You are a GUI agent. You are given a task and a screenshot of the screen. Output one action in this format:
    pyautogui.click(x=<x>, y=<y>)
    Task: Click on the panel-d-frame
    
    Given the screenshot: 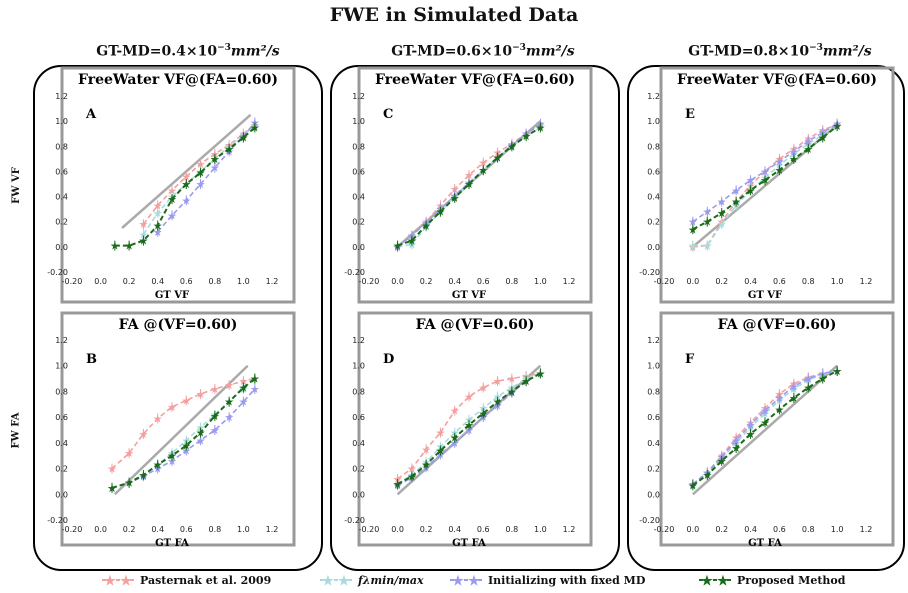 What is the action you would take?
    pyautogui.click(x=475, y=429)
    